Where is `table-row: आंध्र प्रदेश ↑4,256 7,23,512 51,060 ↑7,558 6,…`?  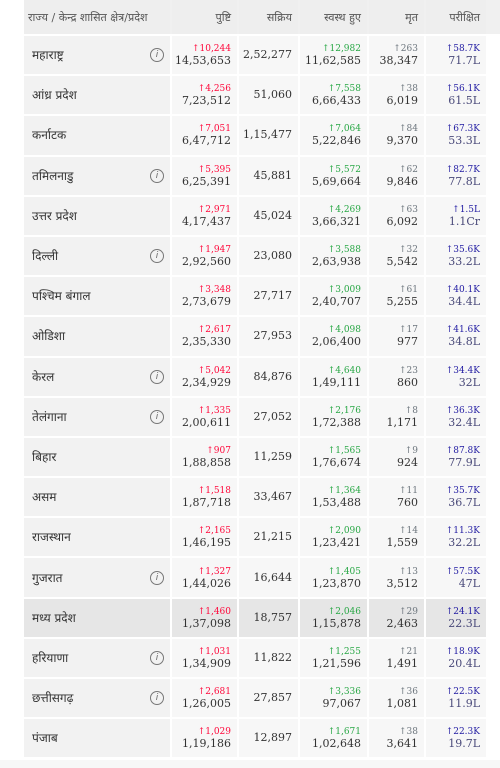
table-row: आंध्र प्रदेश ↑4,256 7,23,512 51,060 ↑7,558 6,… is located at coordinates (262, 94).